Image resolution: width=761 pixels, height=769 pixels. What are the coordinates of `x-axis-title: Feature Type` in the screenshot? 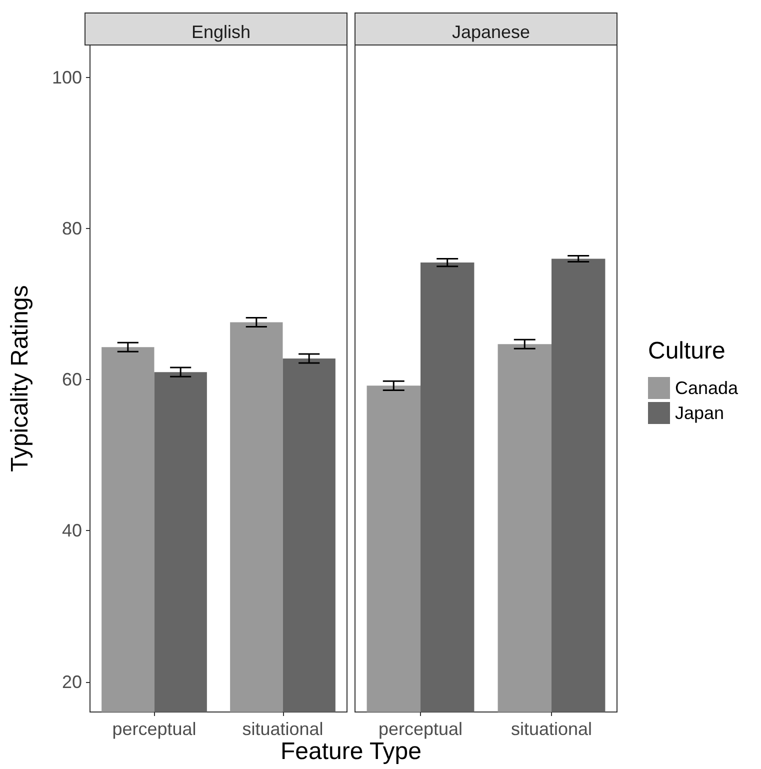 It's located at (351, 752).